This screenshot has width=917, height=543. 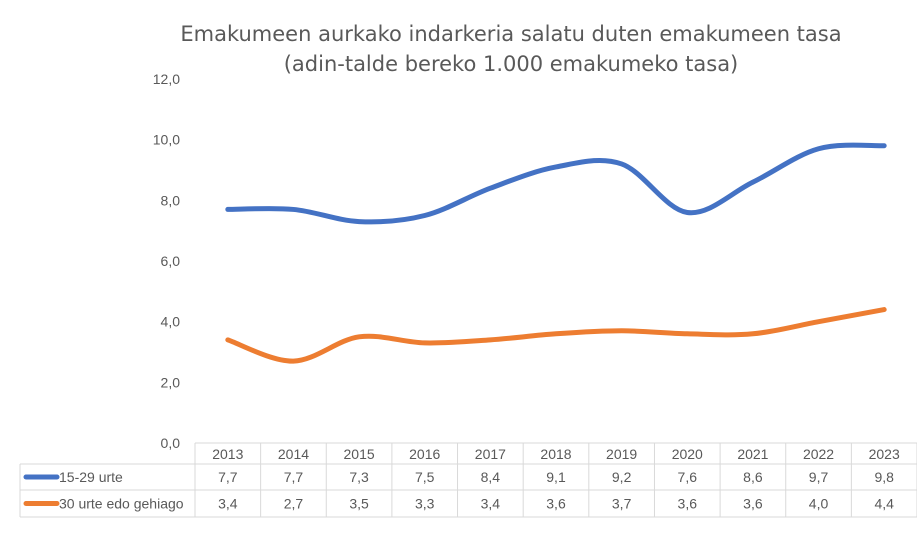 I want to click on x-tick-label: 2022, so click(x=818, y=454).